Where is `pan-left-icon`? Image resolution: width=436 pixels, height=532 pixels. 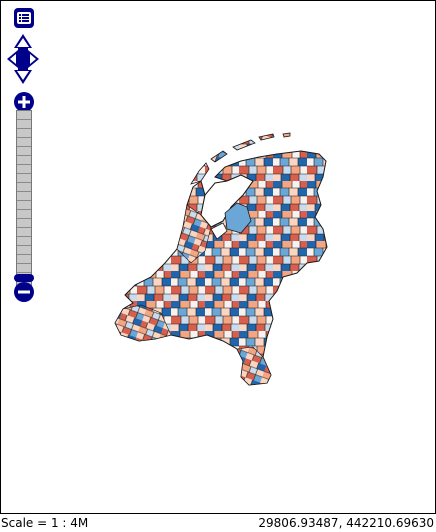 pan-left-icon is located at coordinates (12, 59).